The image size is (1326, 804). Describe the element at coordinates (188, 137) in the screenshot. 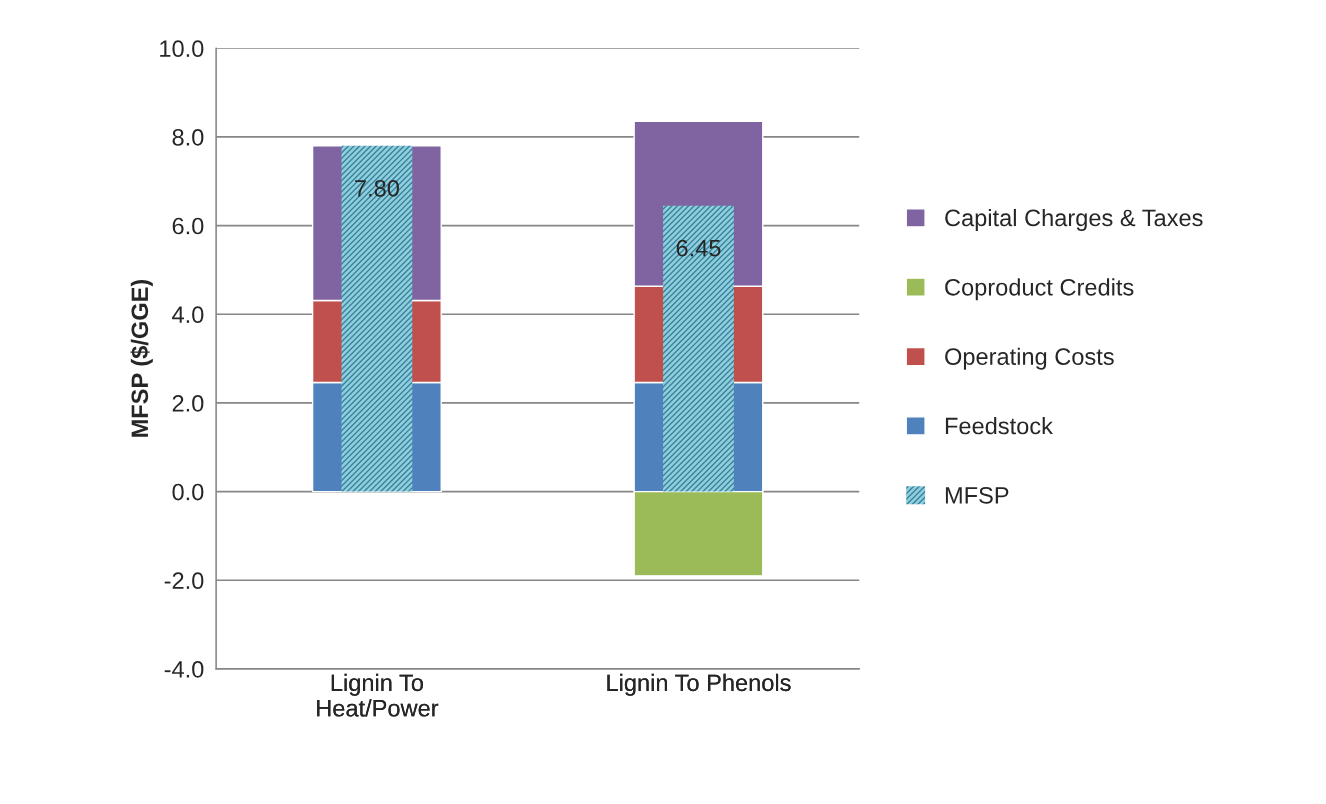

I see `y-tick-label: 8.0` at that location.